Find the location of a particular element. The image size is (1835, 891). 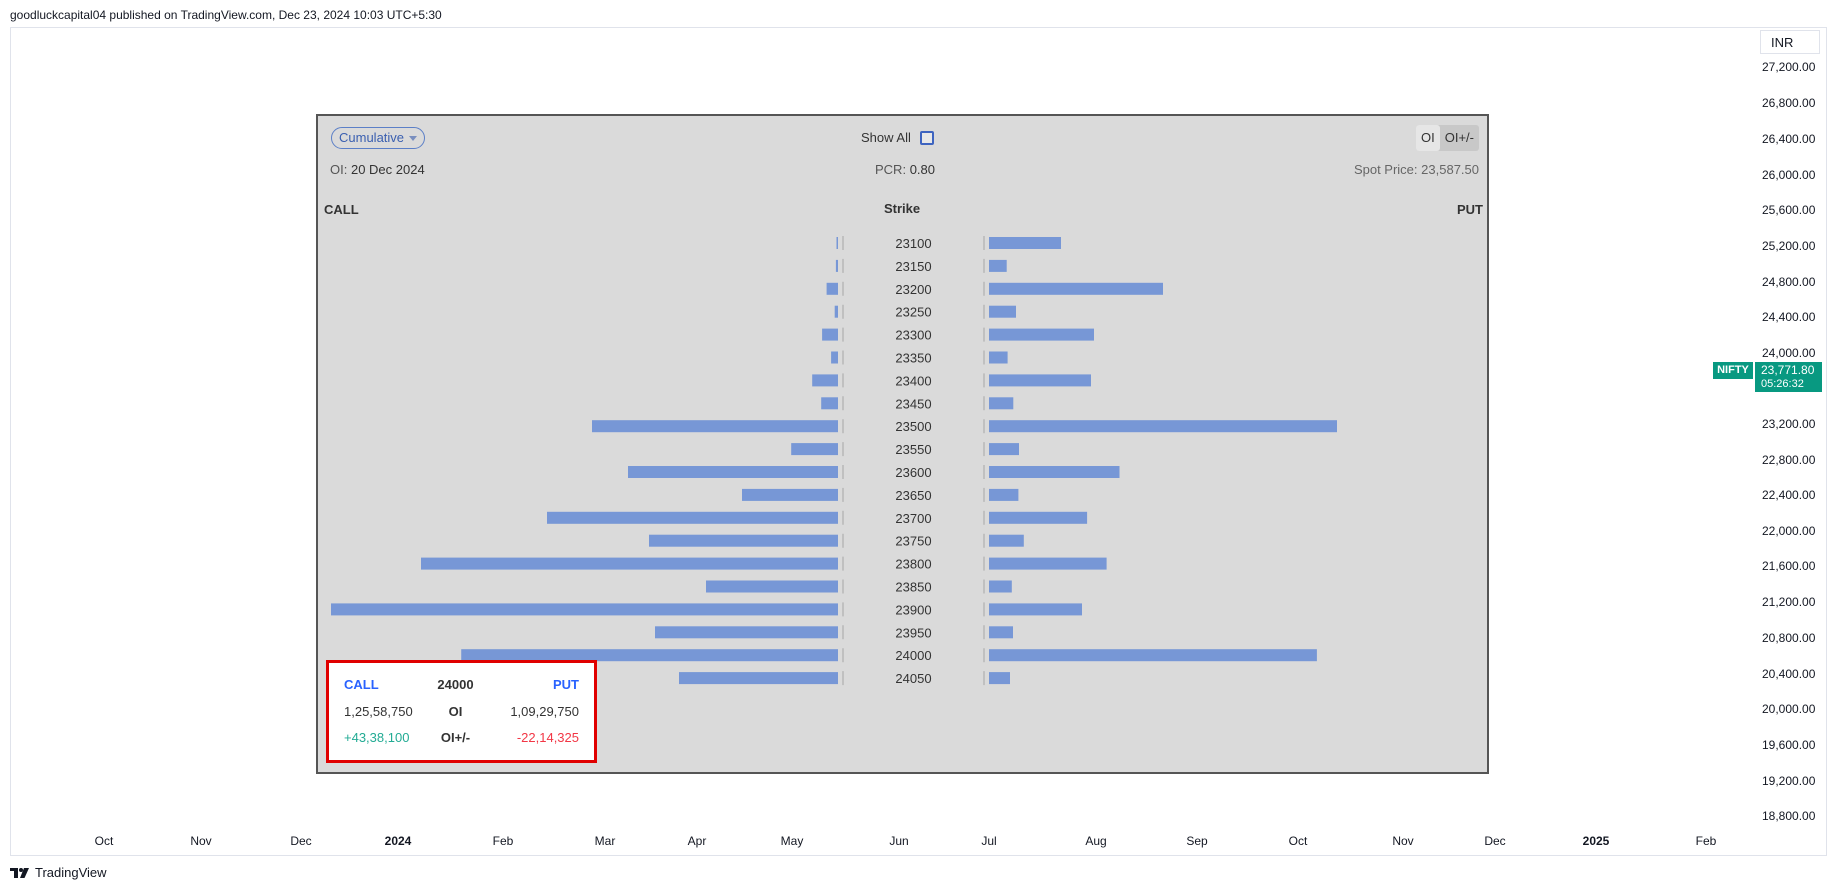

spot-price-label: Spot Price: is located at coordinates (1385, 169).